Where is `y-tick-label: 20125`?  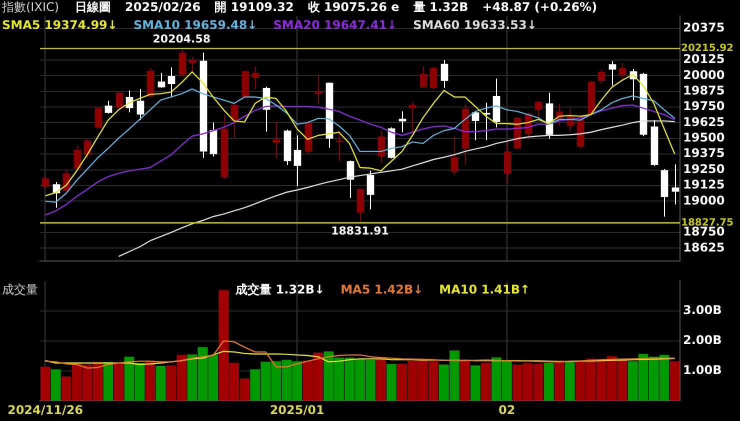
y-tick-label: 20125 is located at coordinates (704, 59).